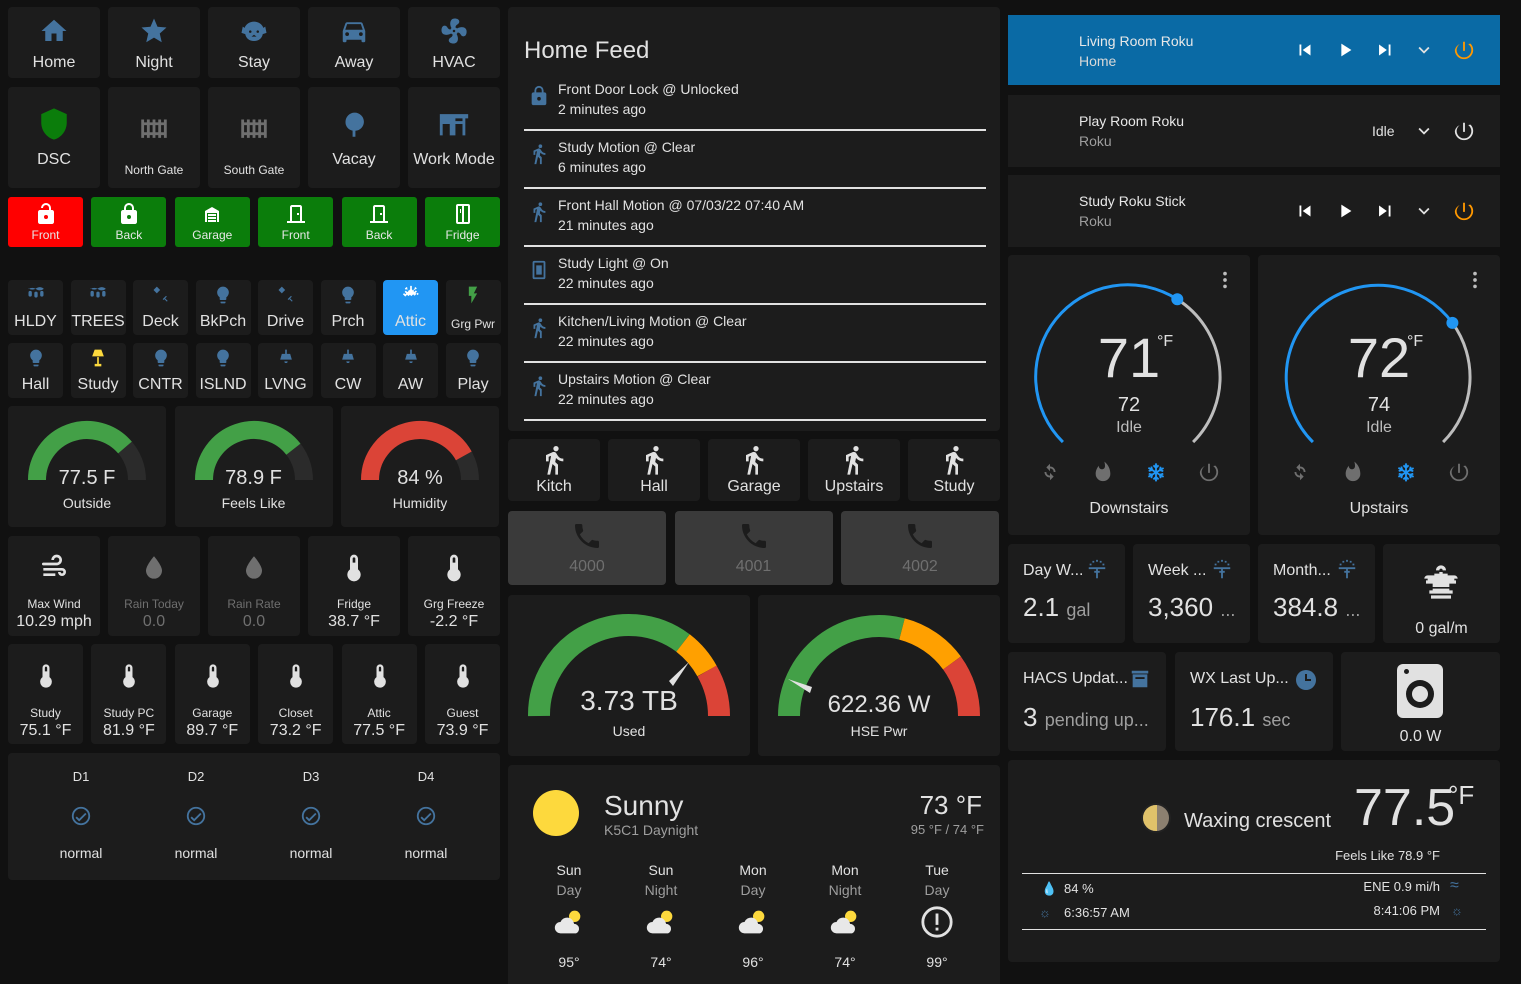  Describe the element at coordinates (45, 694) in the screenshot. I see `temp-tile-study: Study 75.1 °F` at that location.